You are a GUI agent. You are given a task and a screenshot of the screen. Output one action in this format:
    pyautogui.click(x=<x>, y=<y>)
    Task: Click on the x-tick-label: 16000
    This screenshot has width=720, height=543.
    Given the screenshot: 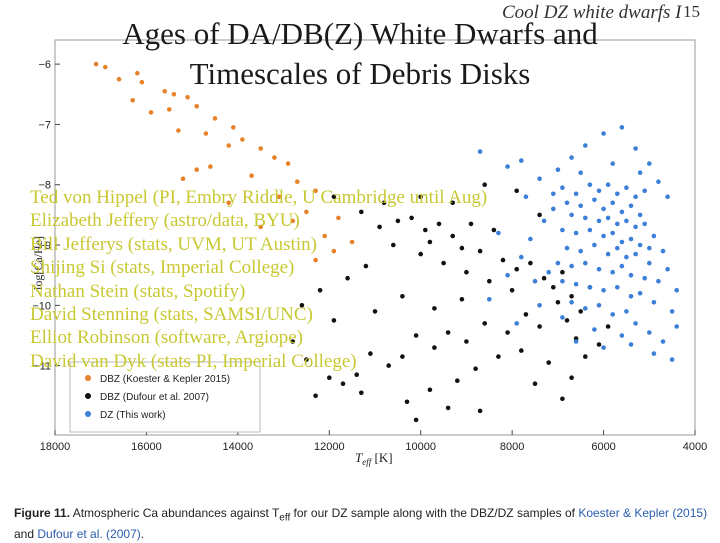 What is the action you would take?
    pyautogui.click(x=146, y=447)
    